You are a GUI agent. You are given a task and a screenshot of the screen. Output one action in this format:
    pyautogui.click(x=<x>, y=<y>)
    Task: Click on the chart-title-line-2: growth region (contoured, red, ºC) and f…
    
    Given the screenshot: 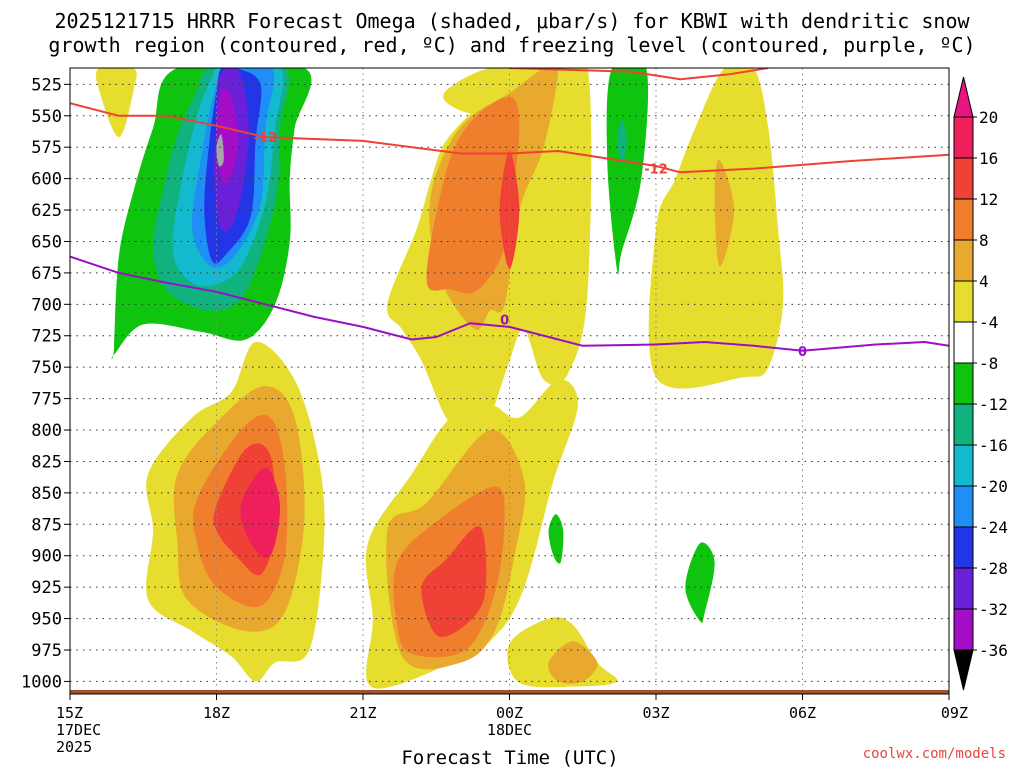 What is the action you would take?
    pyautogui.click(x=512, y=45)
    